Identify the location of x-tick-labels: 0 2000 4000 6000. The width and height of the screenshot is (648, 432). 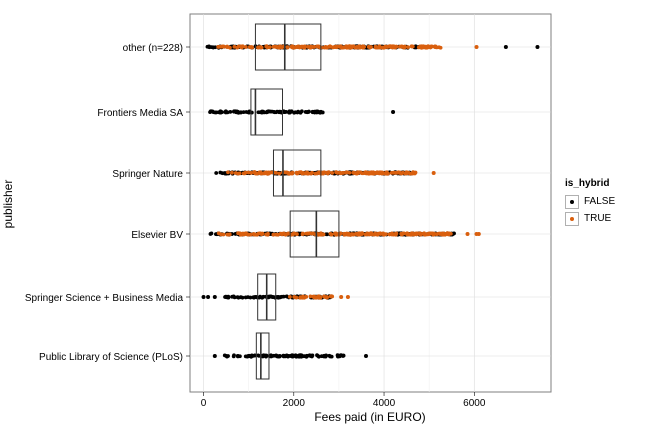
(343, 400).